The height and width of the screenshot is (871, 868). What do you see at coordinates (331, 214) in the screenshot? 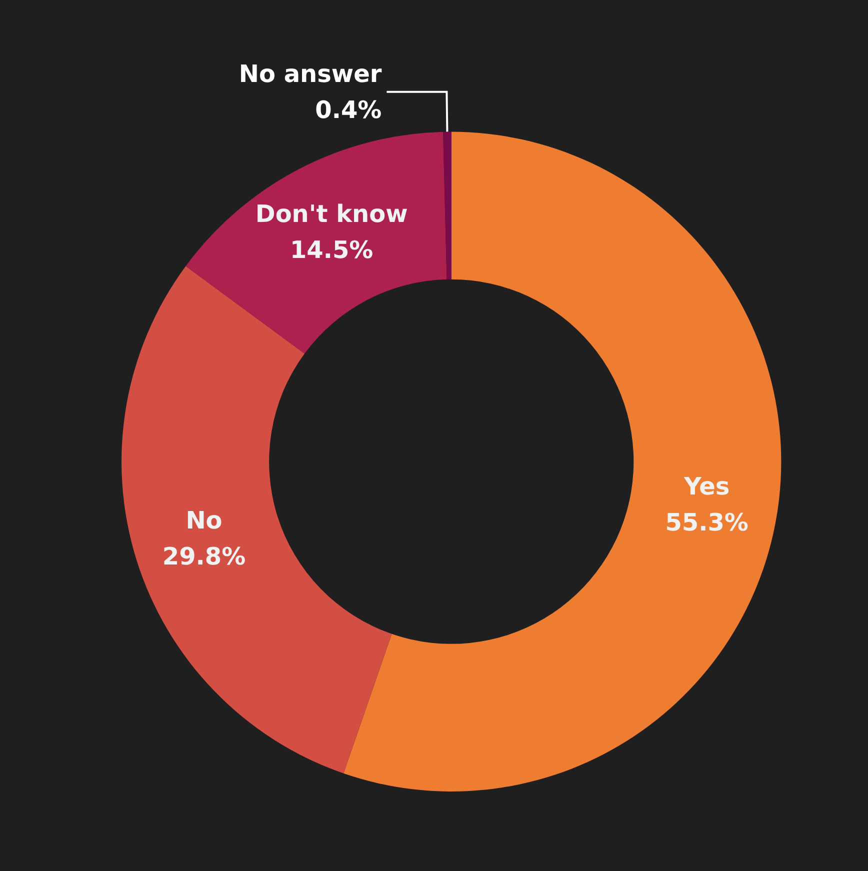
I see `slice-label: Don't know` at bounding box center [331, 214].